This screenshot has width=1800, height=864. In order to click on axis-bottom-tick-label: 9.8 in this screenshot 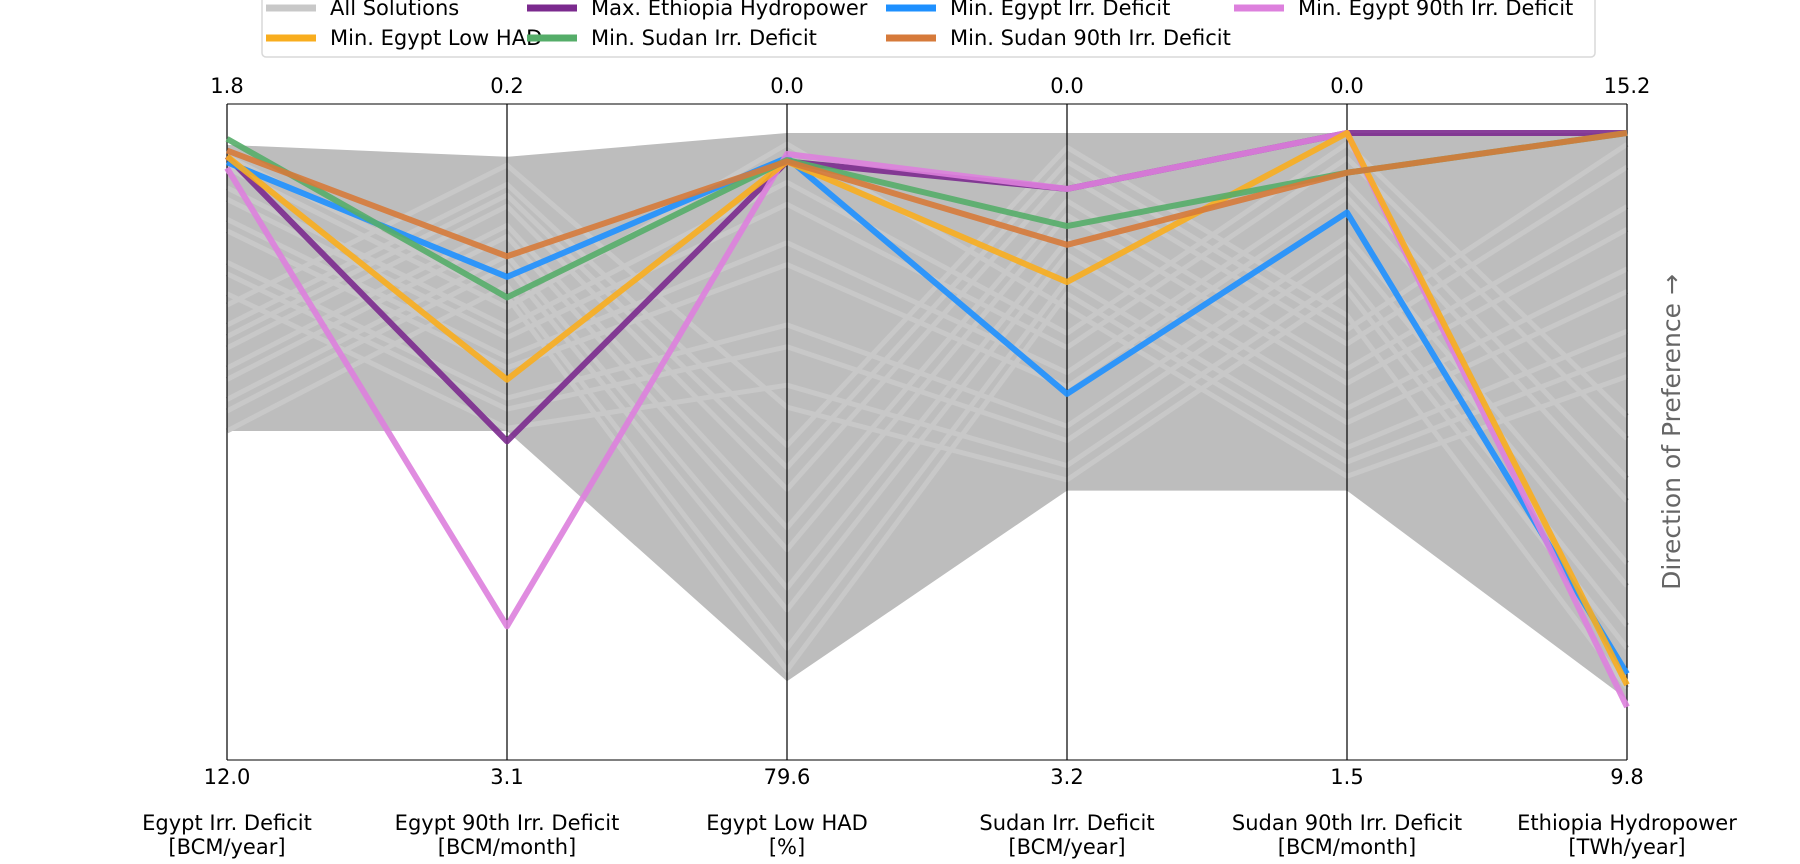, I will do `click(1626, 777)`.